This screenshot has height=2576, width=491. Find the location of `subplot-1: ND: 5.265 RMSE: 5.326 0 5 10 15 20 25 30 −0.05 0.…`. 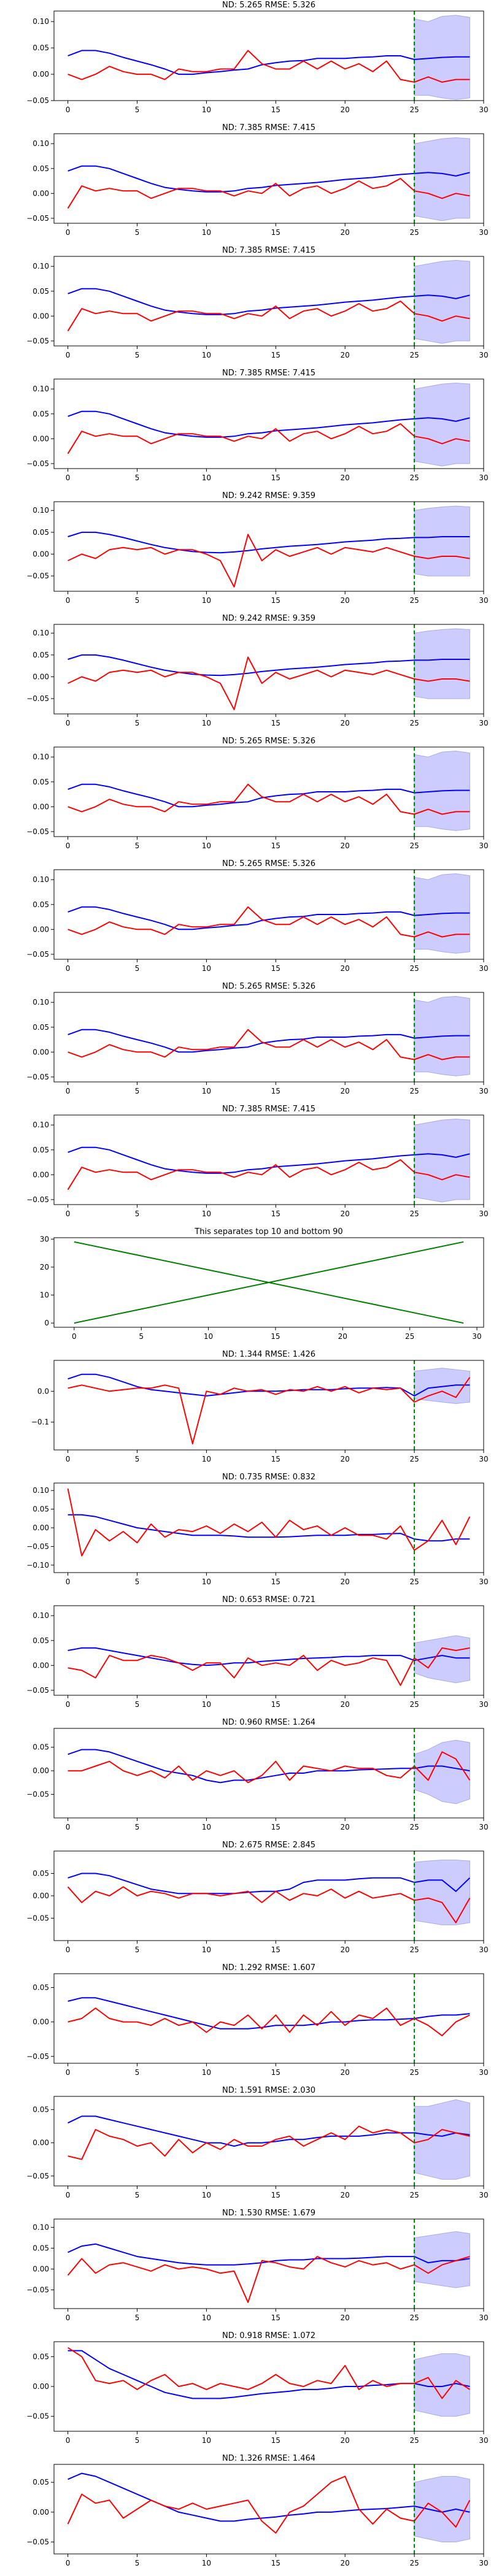

subplot-1: ND: 5.265 RMSE: 5.326 0 5 10 15 20 25 30 −0.05 0.… is located at coordinates (257, 57).